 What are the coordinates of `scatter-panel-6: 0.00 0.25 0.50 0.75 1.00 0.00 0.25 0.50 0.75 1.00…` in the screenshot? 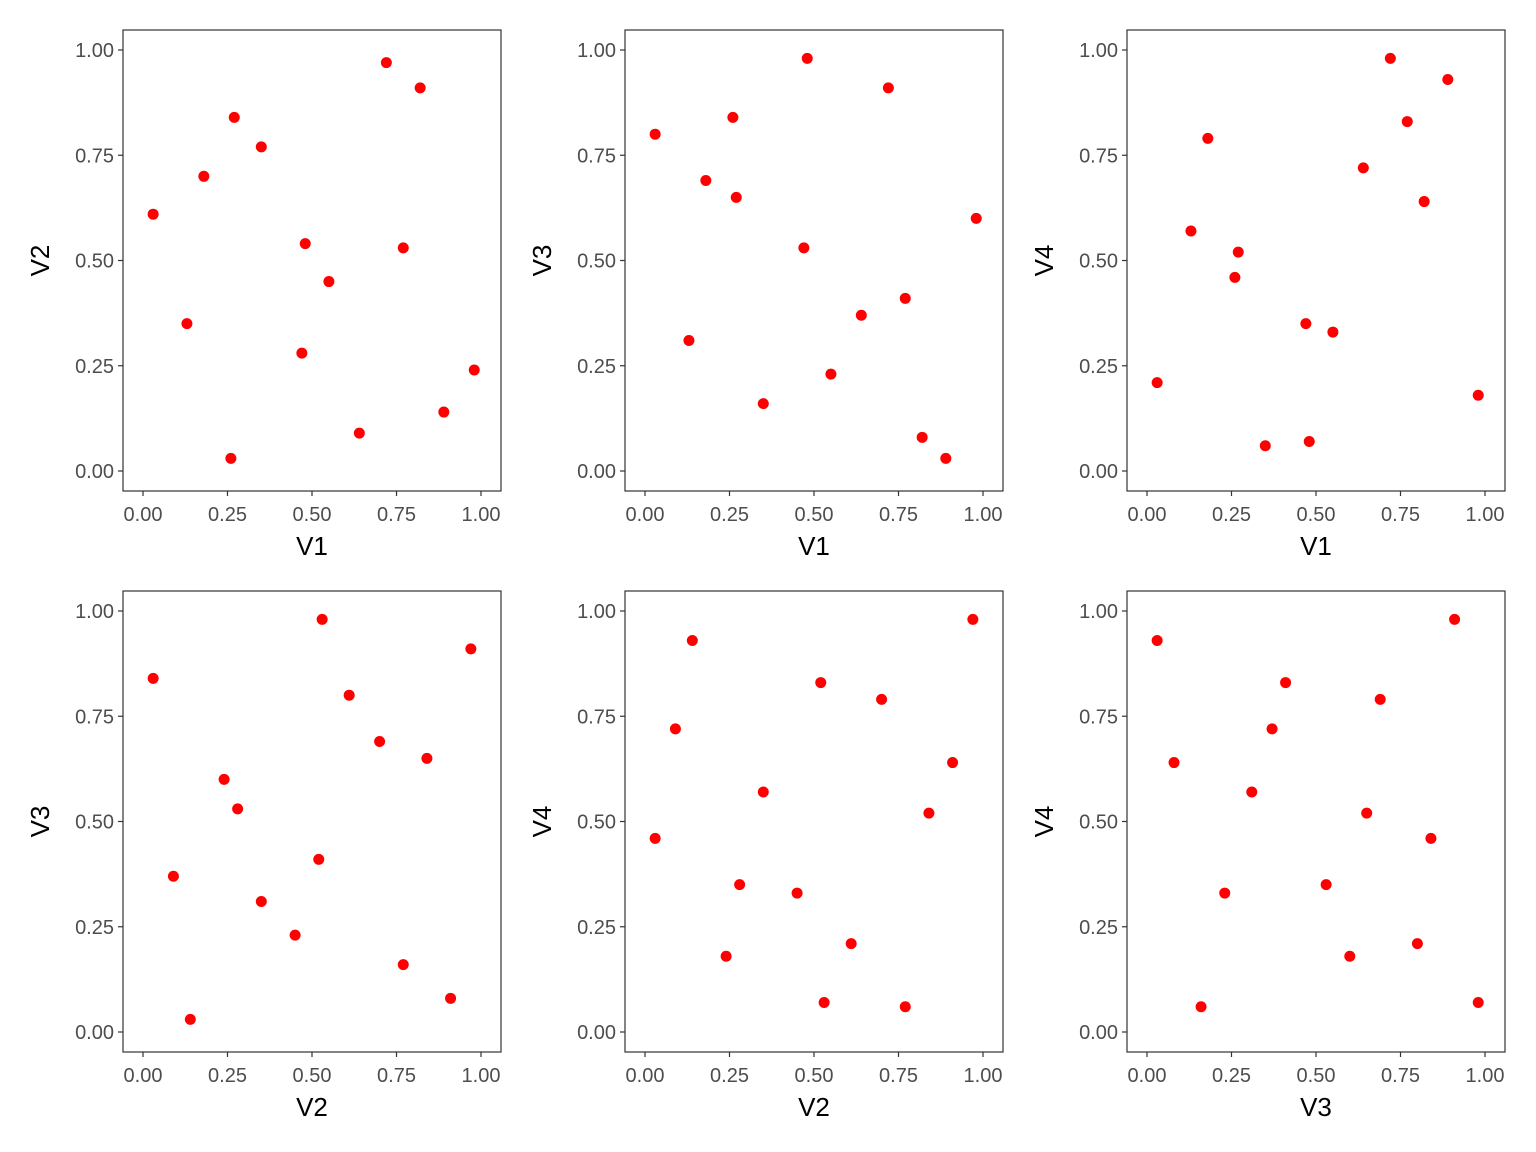 It's located at (1267, 856).